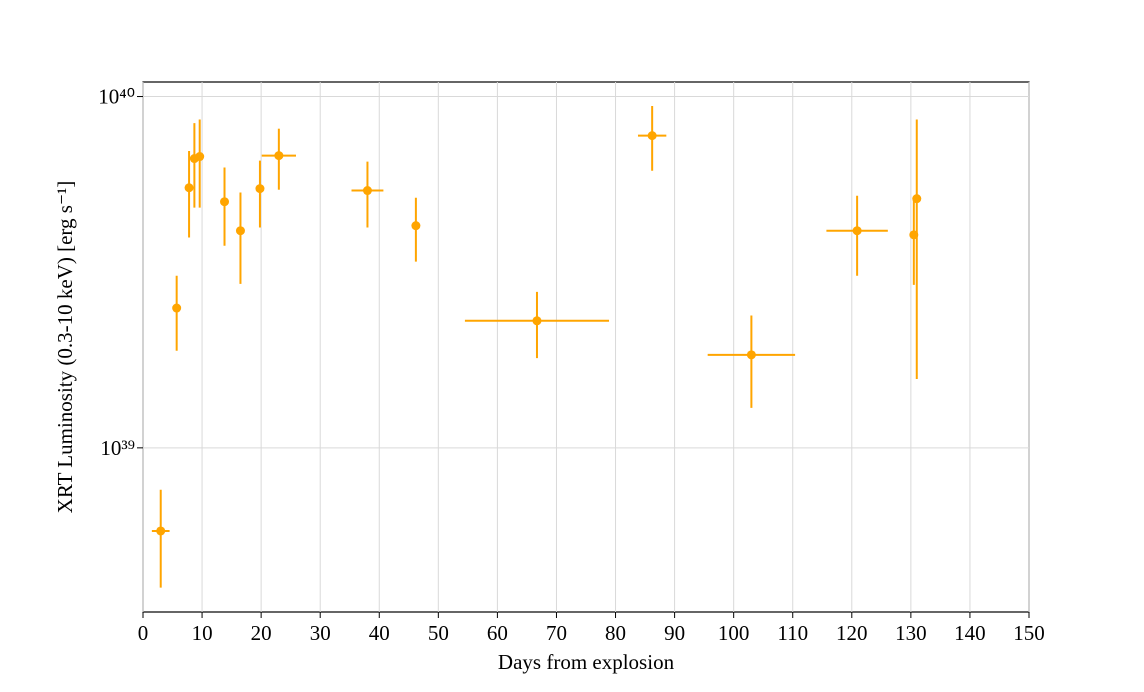  Describe the element at coordinates (261, 633) in the screenshot. I see `x-tick-label: 20` at that location.